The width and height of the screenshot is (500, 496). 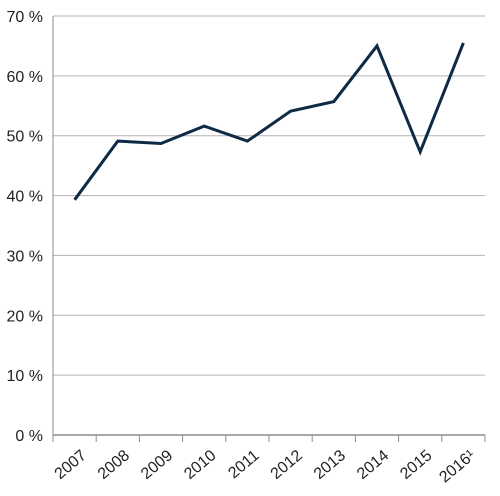 I want to click on x-tick-label: 2011, so click(x=243, y=464).